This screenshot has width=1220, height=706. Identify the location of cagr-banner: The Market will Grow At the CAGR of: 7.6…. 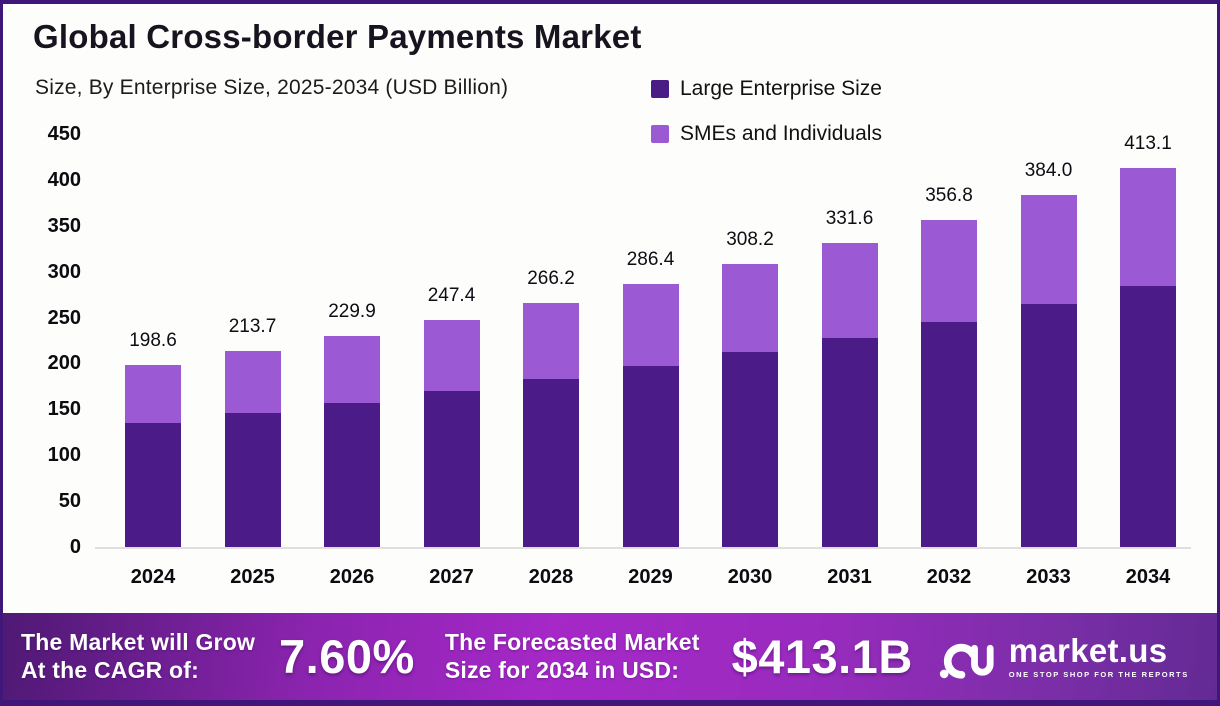
(610, 656).